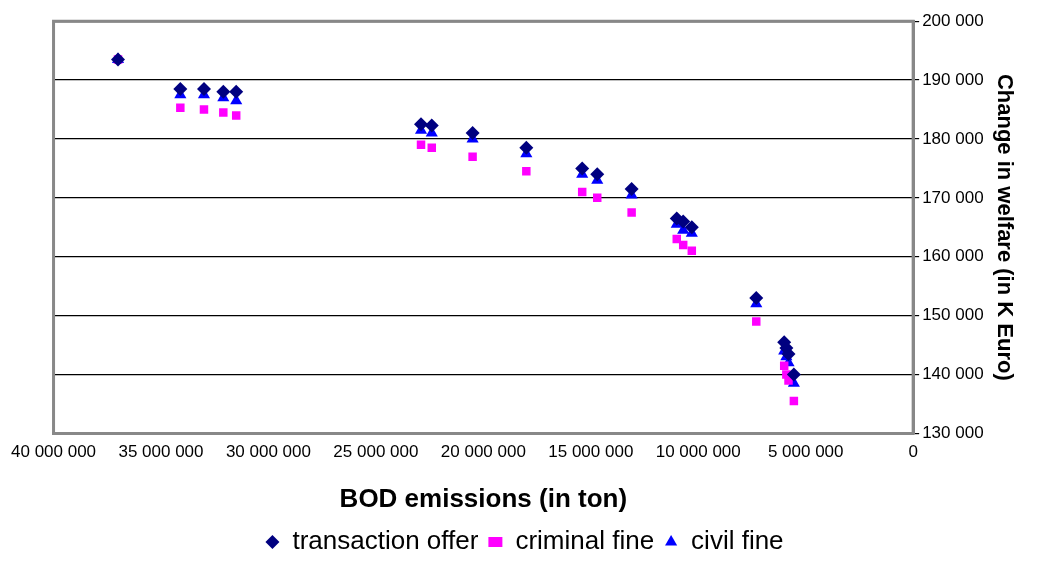 Image resolution: width=1039 pixels, height=573 pixels. I want to click on x-tick-label: 35 000 000, so click(161, 452).